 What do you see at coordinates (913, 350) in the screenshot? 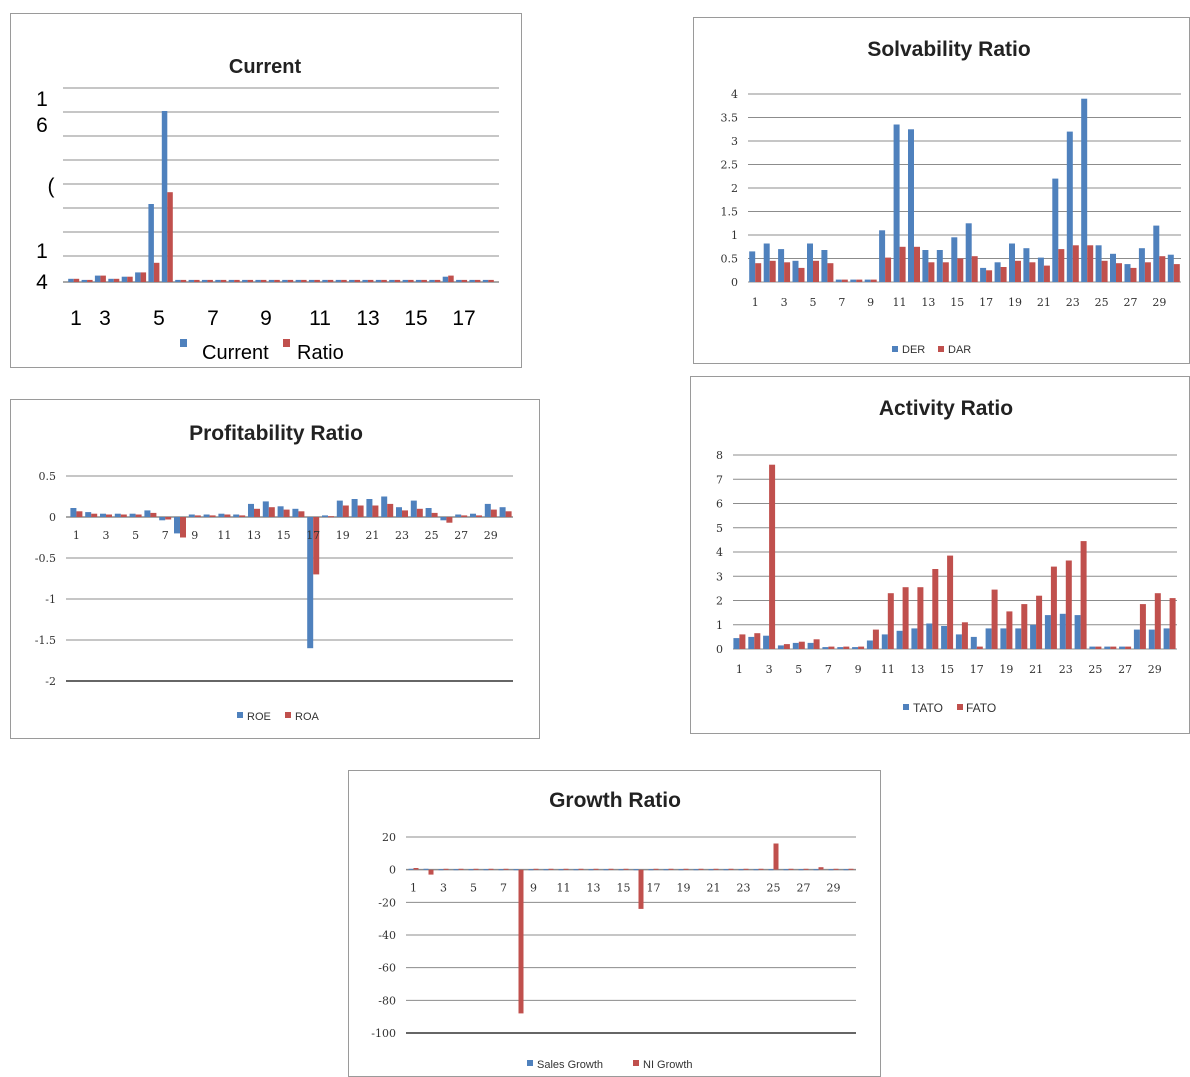
I see `legend-label: DER` at bounding box center [913, 350].